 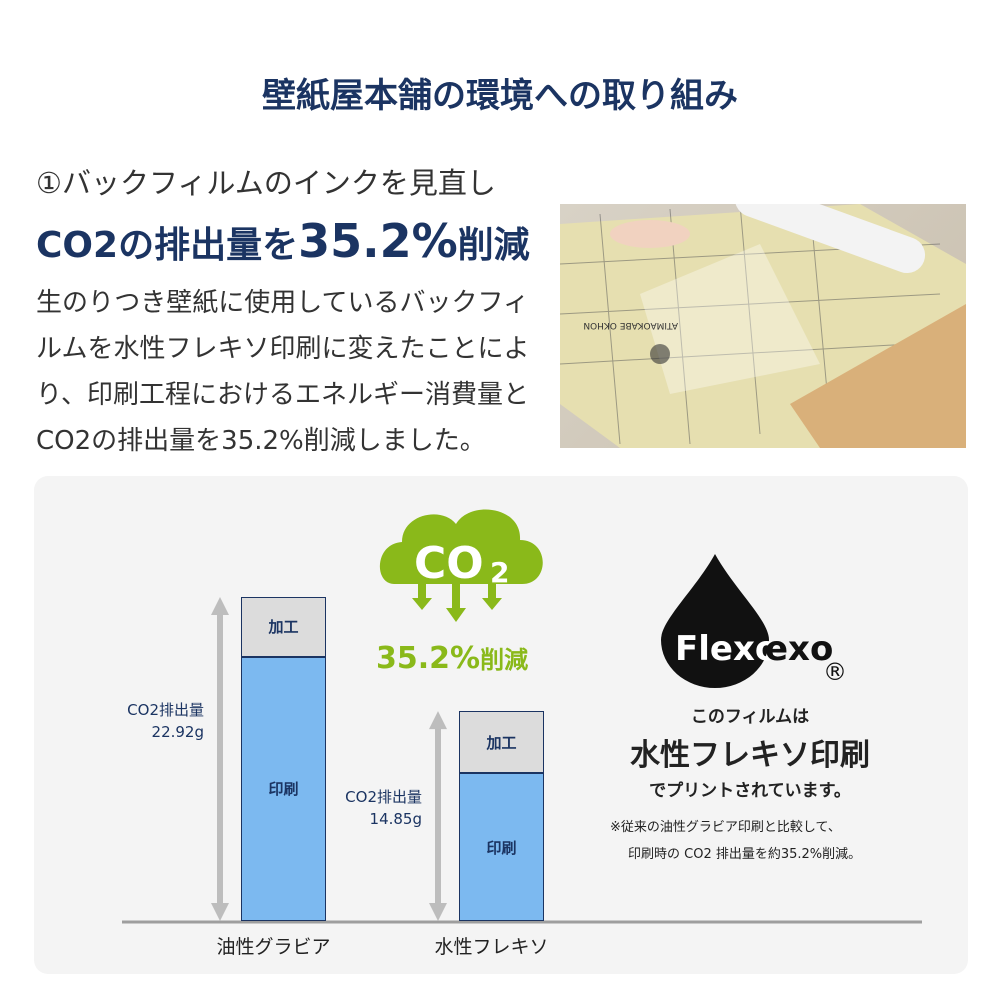 I want to click on headline-number: 35.2%, so click(x=378, y=241).